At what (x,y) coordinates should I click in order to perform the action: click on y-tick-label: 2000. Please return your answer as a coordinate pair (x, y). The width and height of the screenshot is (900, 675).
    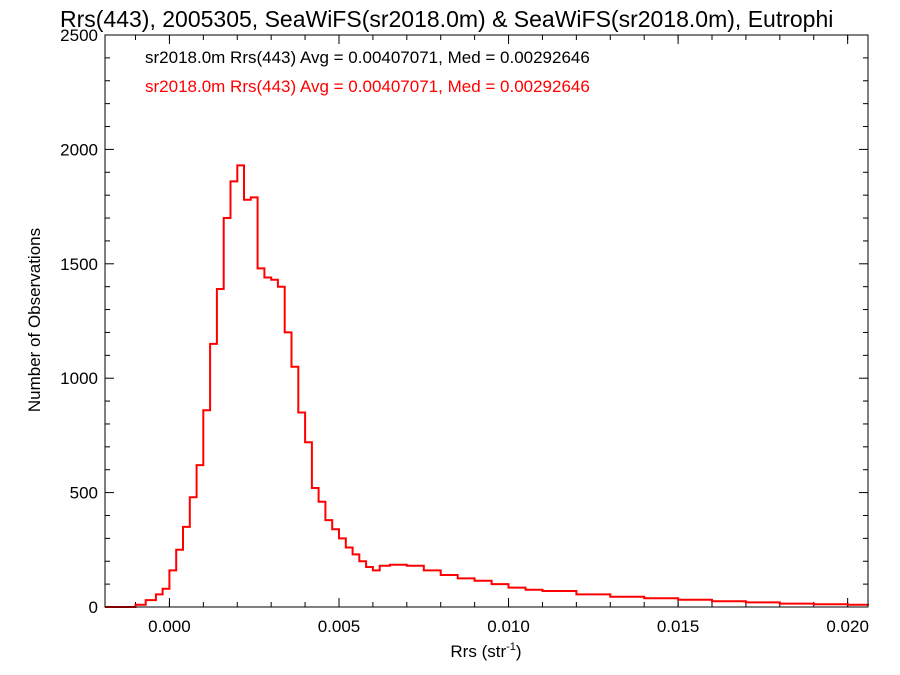
    Looking at the image, I should click on (79, 149).